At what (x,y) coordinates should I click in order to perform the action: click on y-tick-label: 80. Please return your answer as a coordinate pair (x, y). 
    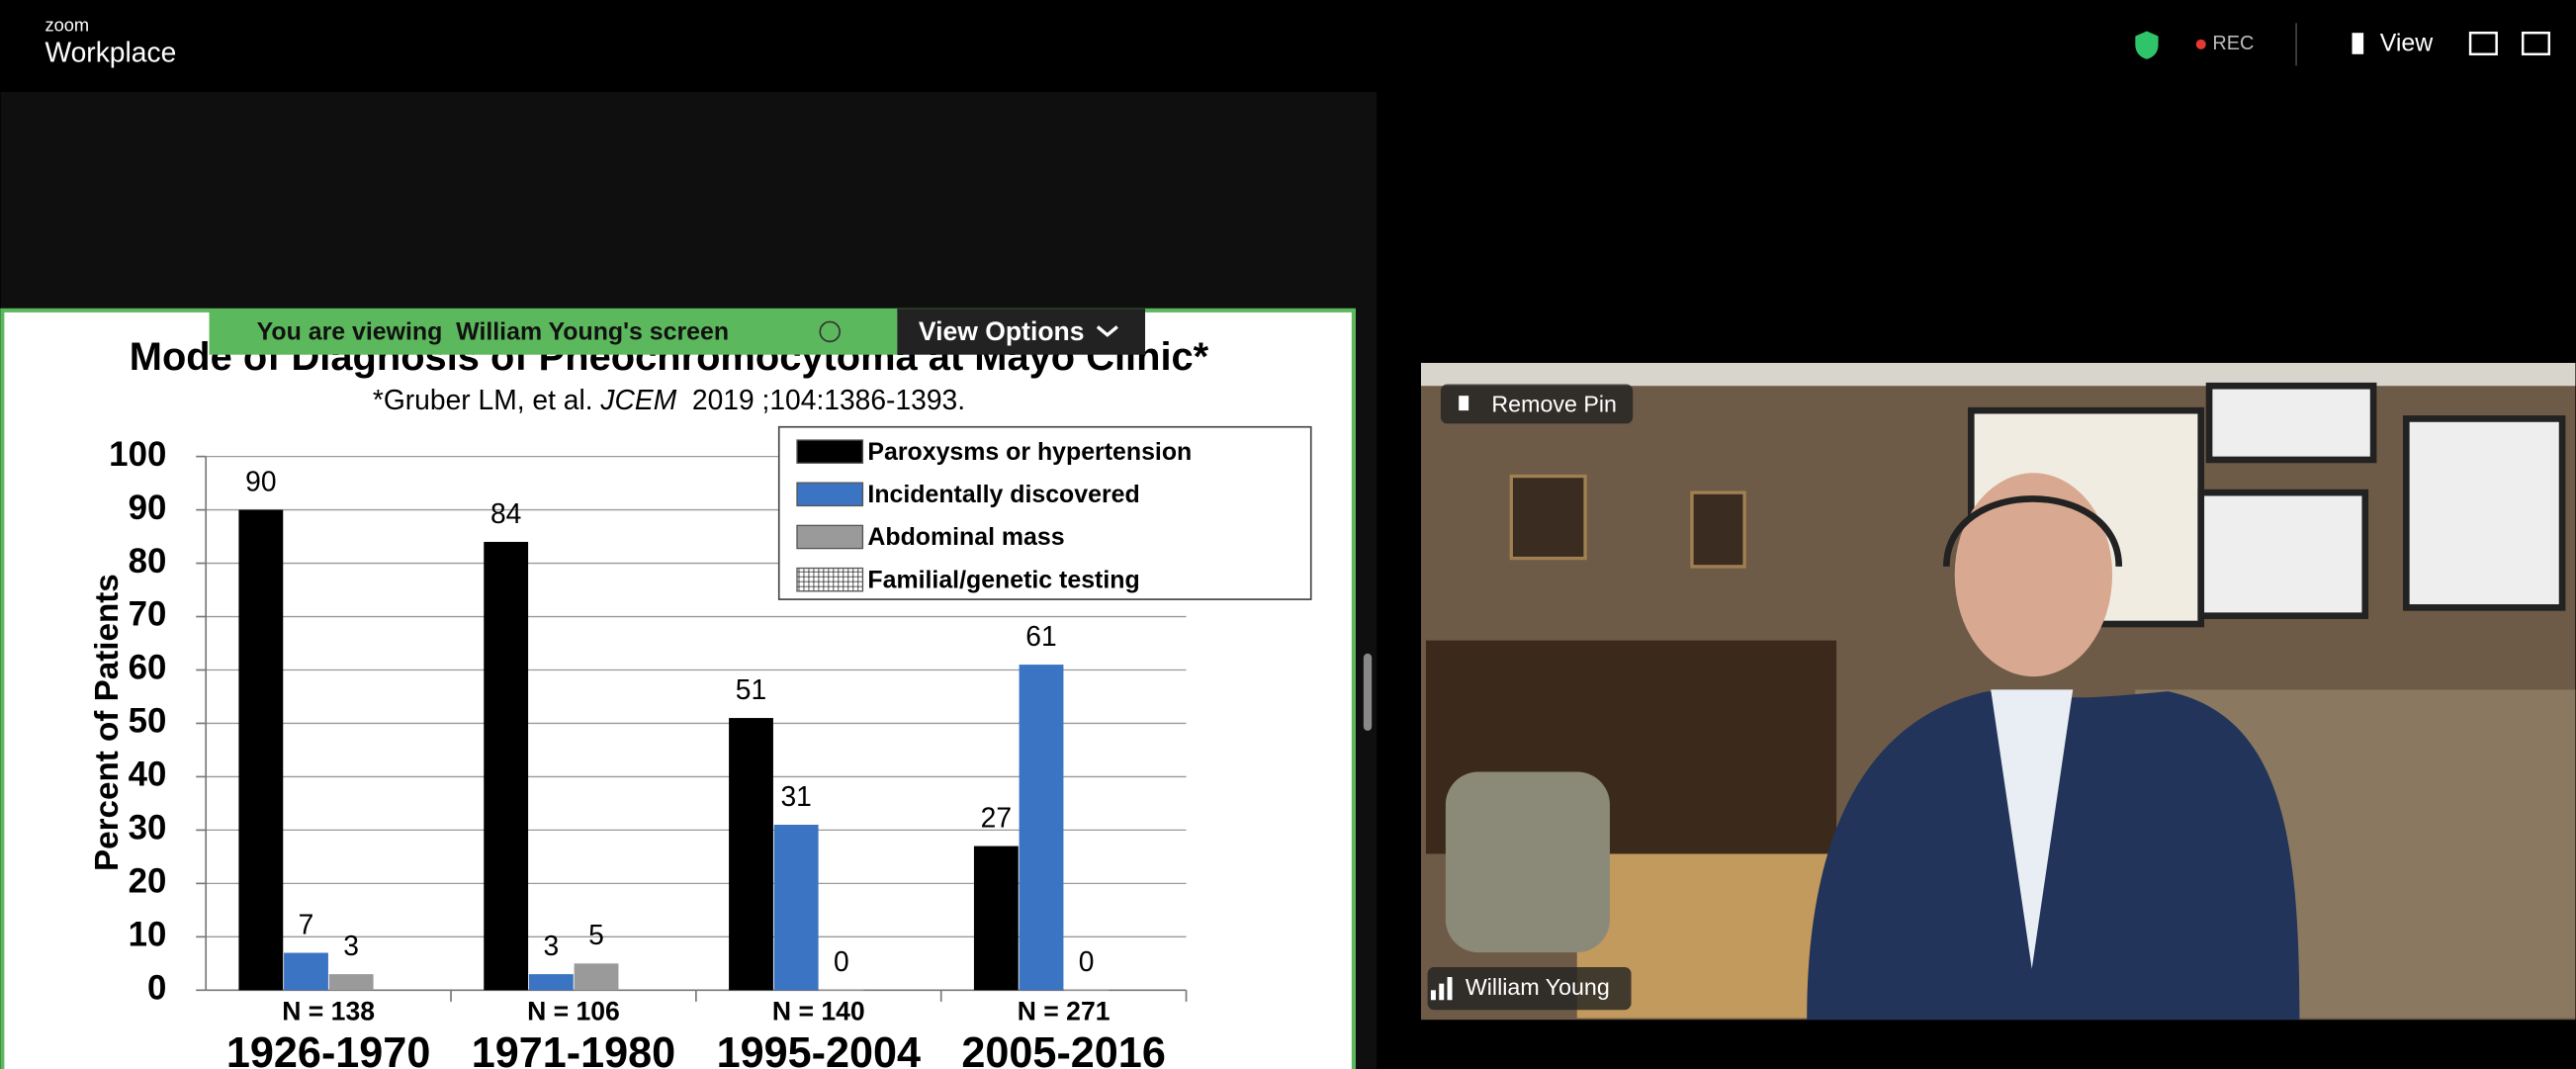
    Looking at the image, I should click on (148, 561).